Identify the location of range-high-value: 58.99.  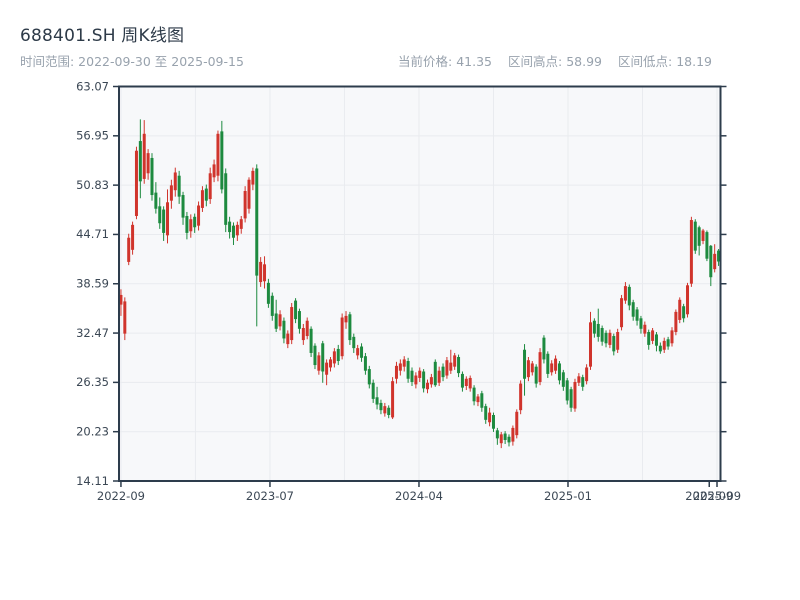
(584, 61).